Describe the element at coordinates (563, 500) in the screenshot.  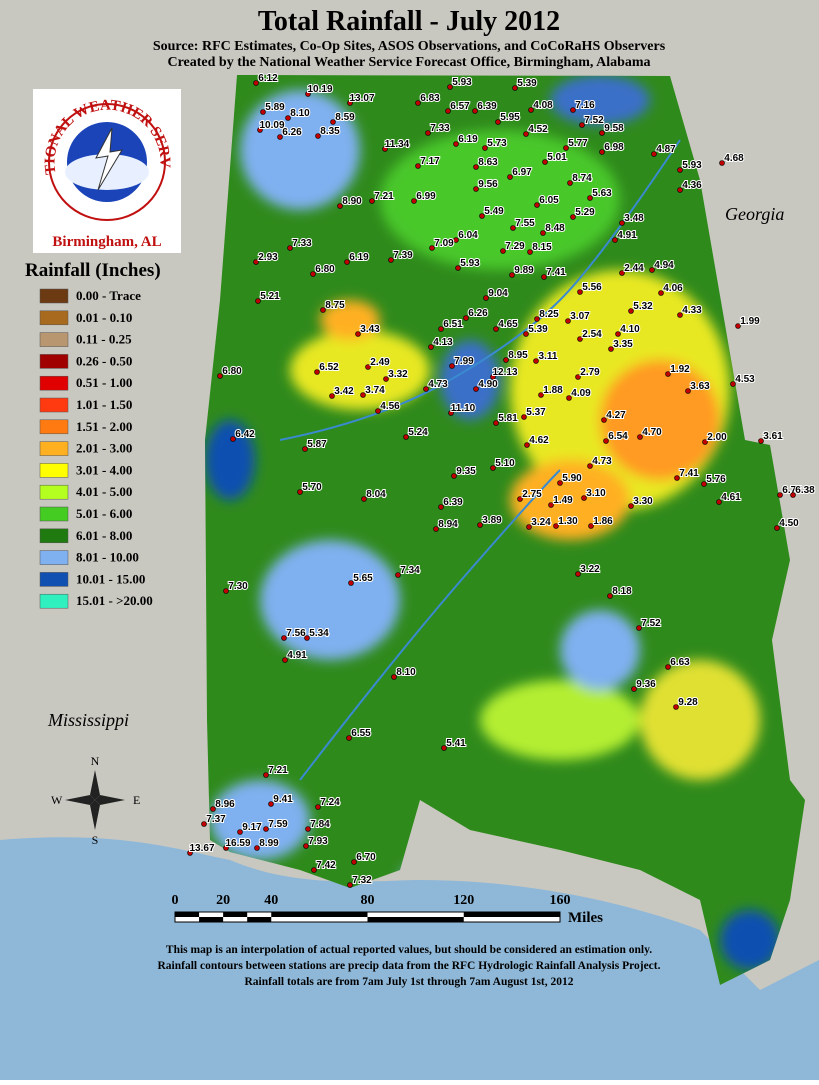
I see `station-value: 1.49` at that location.